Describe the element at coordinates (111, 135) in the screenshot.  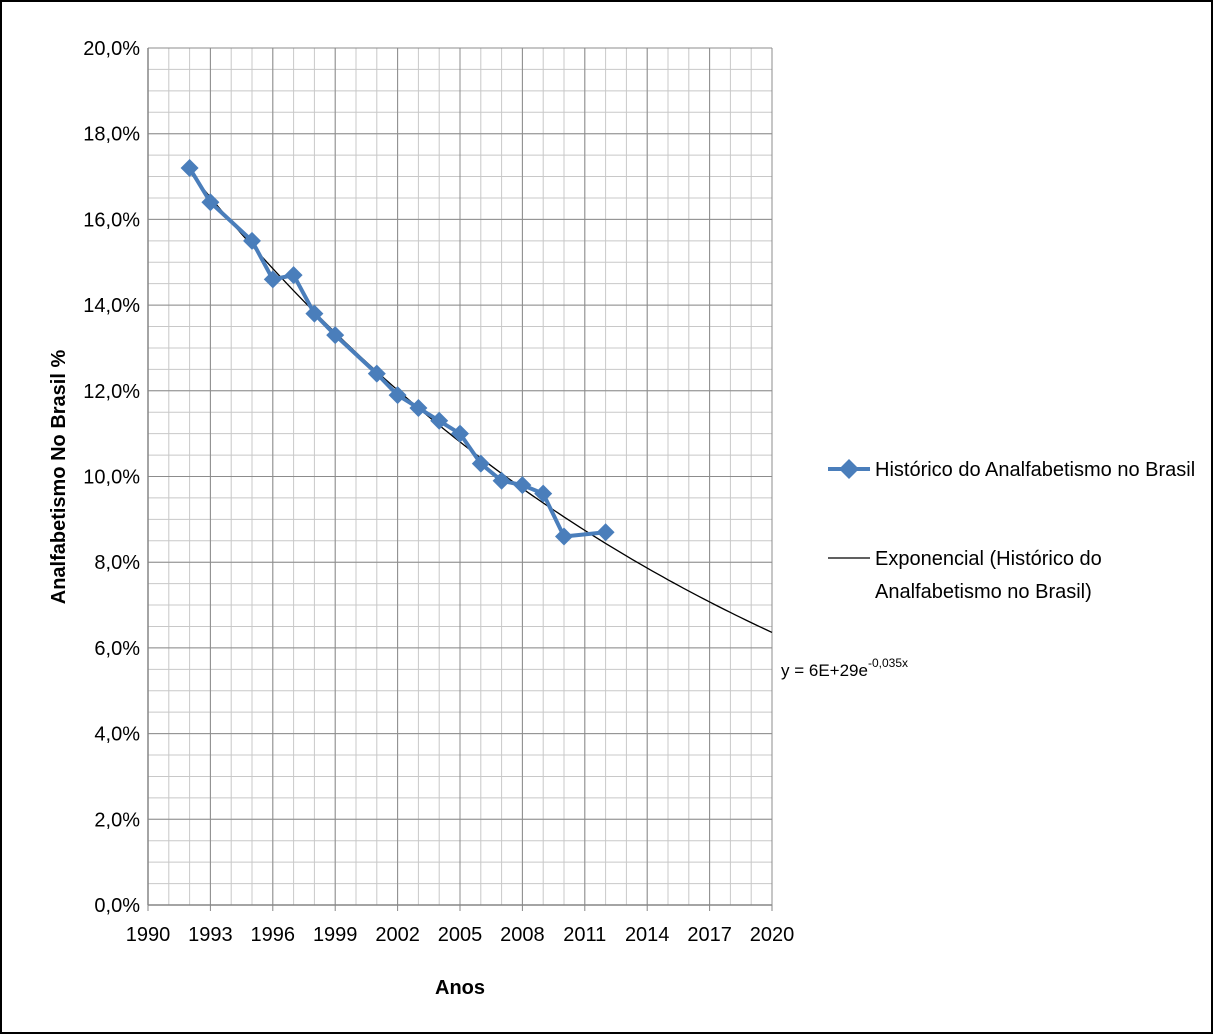
I see `y-tick-label: 18,0%` at that location.